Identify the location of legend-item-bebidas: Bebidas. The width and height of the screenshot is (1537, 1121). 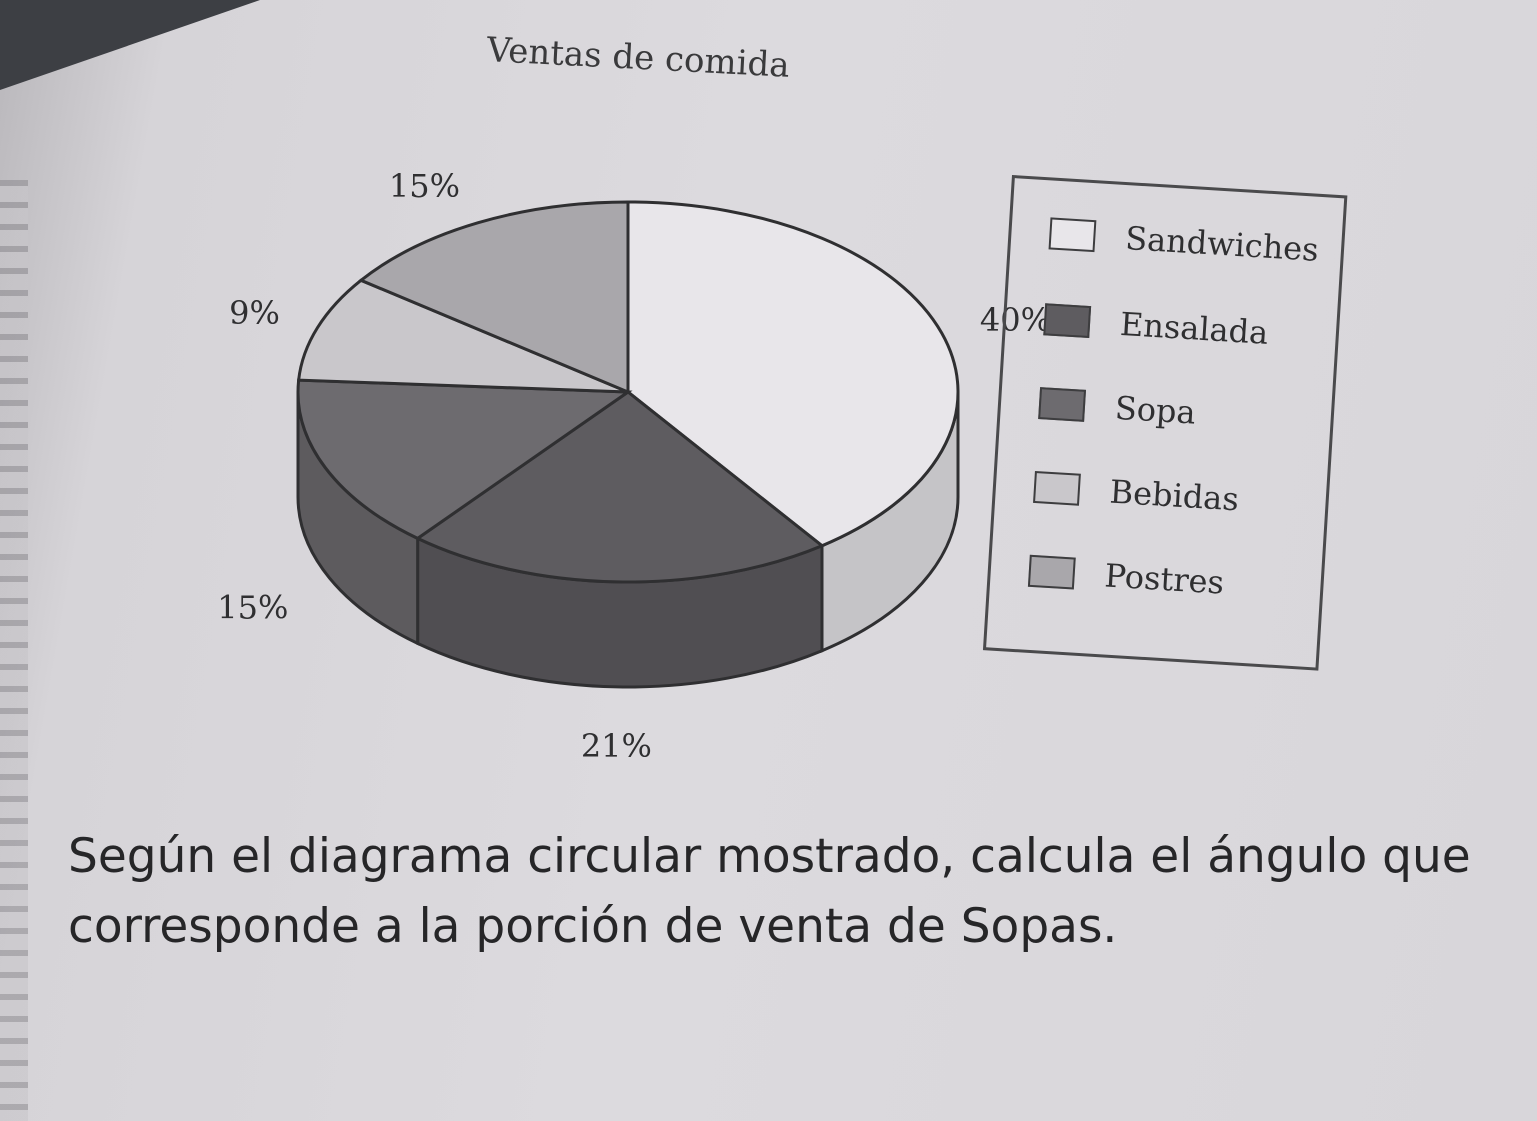
(1136, 493).